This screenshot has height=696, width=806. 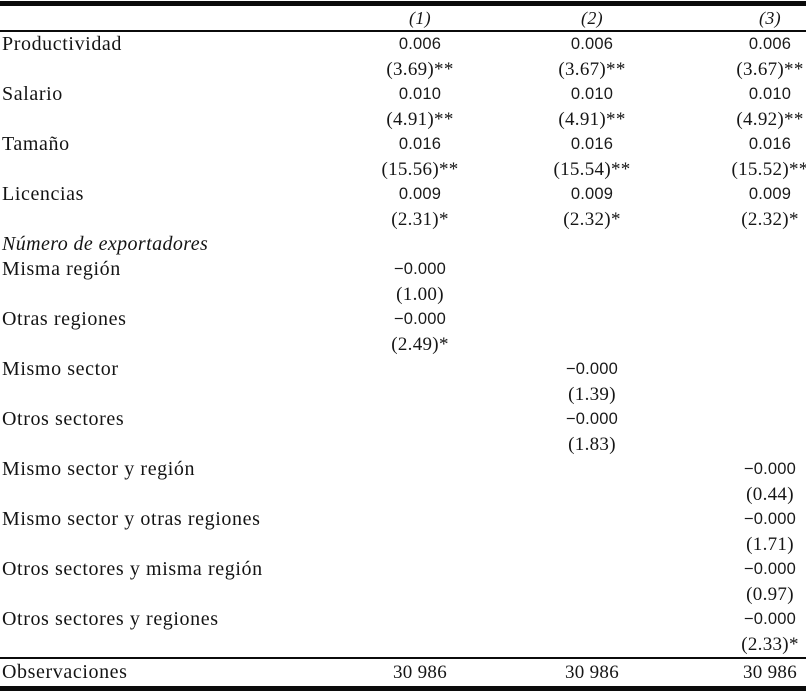 I want to click on cell-col1: (15.56)**, so click(x=420, y=169).